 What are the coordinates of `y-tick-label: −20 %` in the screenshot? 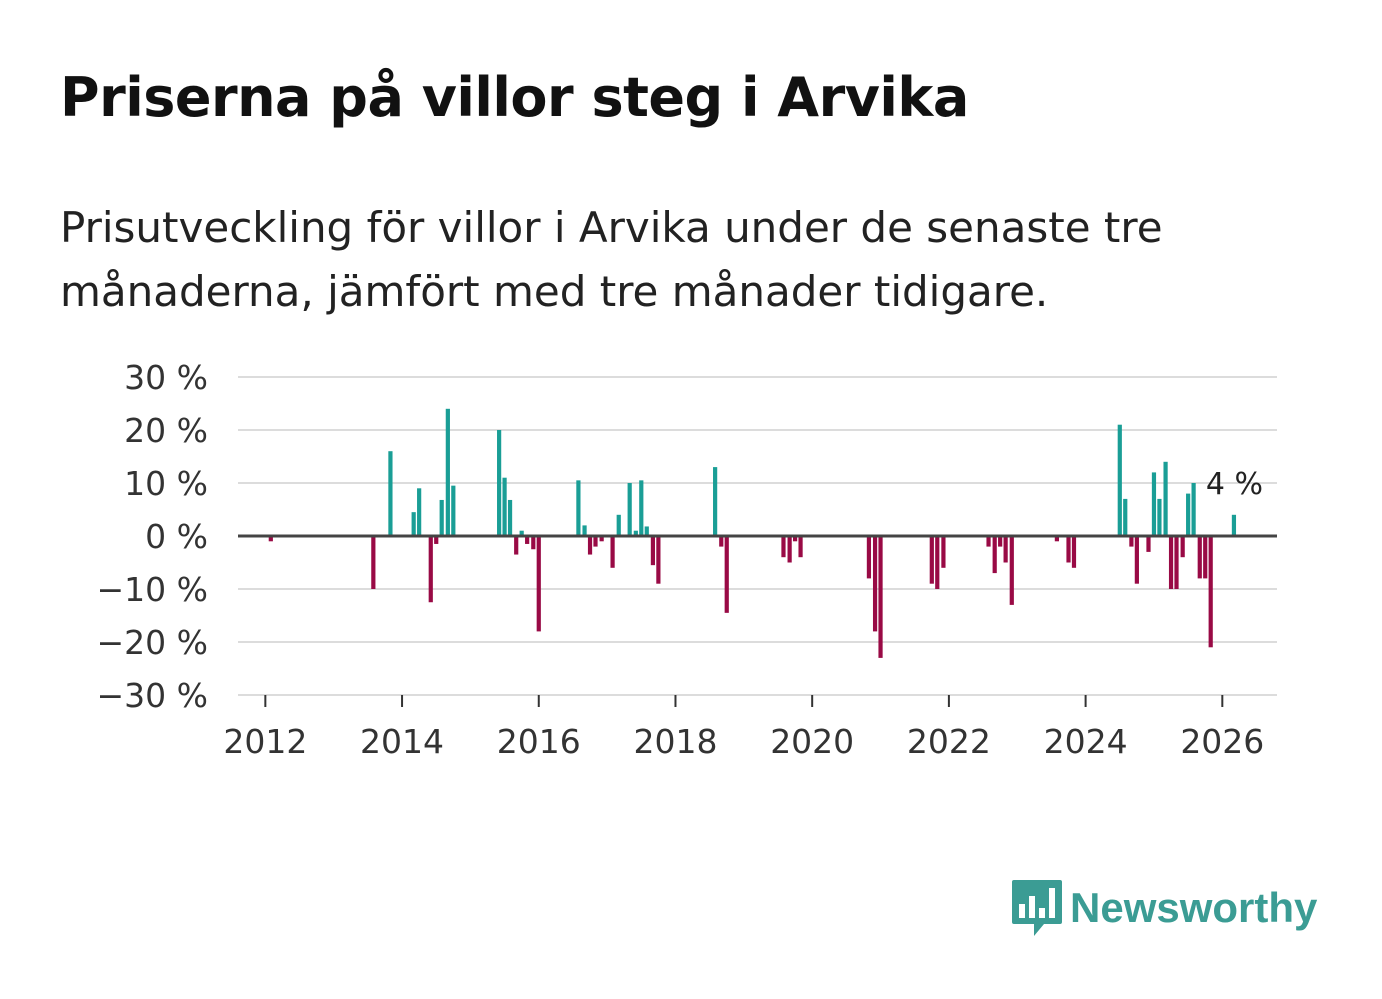 It's located at (153, 642).